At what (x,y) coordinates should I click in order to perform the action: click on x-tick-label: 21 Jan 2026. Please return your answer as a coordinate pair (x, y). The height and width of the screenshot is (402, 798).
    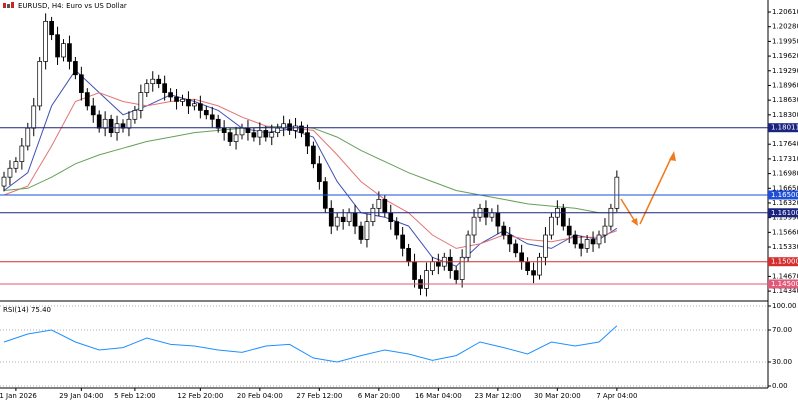
    Looking at the image, I should click on (18, 396).